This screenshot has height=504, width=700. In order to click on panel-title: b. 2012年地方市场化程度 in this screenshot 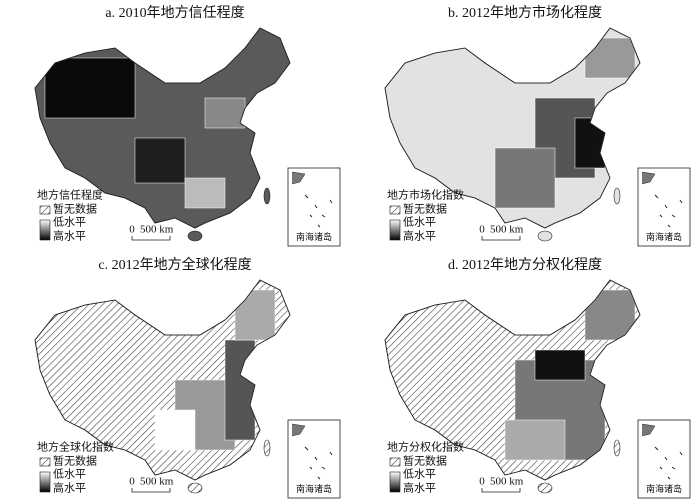, I will do `click(525, 12)`.